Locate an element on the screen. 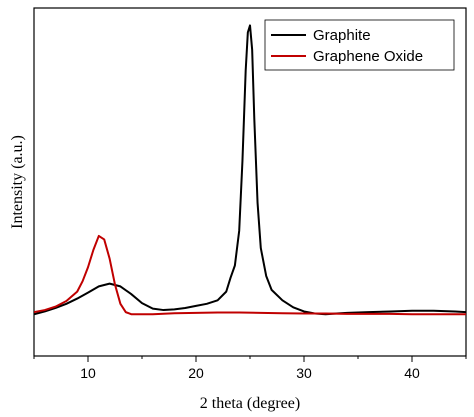 This screenshot has width=474, height=417. legend-label-graphite: Graphite is located at coordinates (342, 35).